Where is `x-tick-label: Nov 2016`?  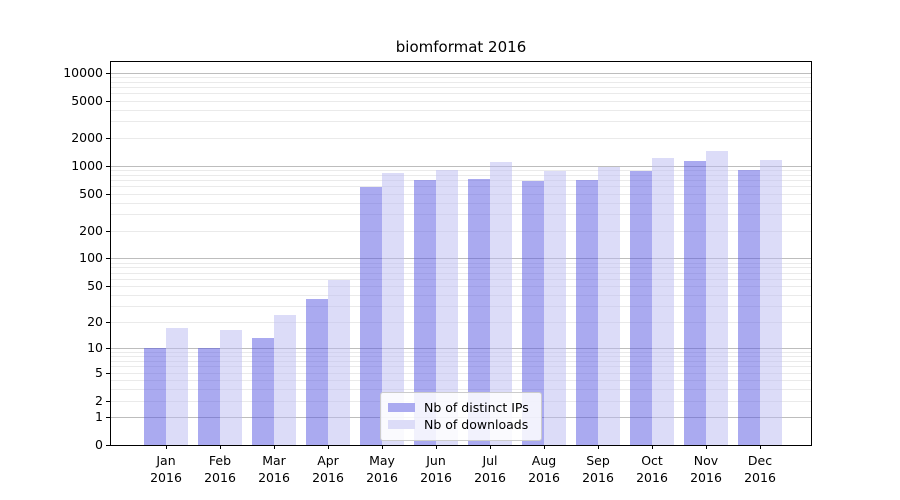
x-tick-label: Nov 2016 is located at coordinates (706, 469).